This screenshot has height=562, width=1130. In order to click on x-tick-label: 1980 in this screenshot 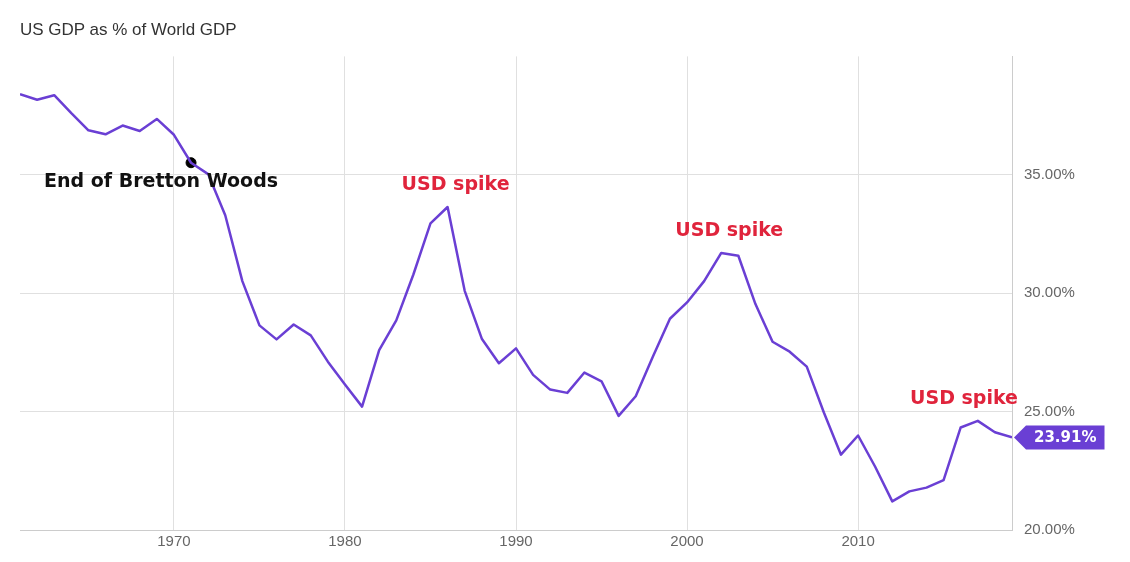, I will do `click(345, 541)`.